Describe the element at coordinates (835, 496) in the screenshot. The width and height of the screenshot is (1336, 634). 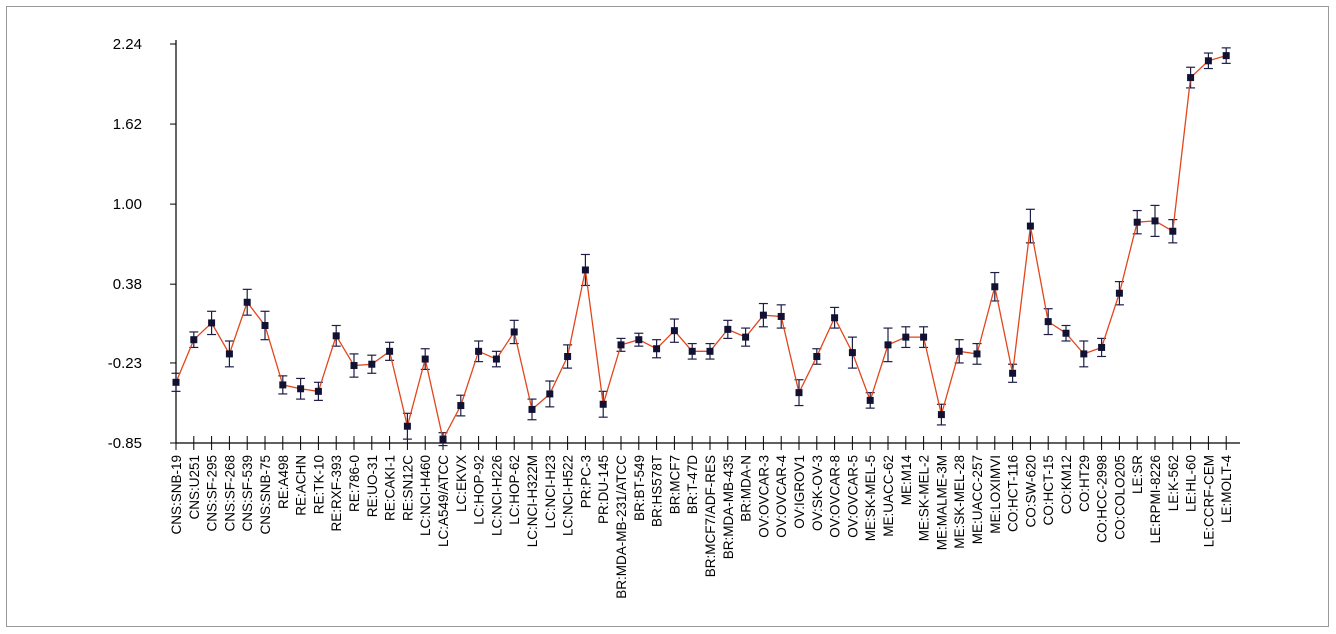
I see `x-tick-label: OV:OVCAR-8` at that location.